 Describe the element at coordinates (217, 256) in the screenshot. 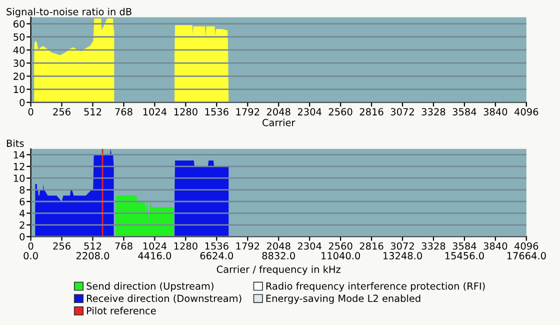

I see `x2-tick-label: 6624.0` at that location.